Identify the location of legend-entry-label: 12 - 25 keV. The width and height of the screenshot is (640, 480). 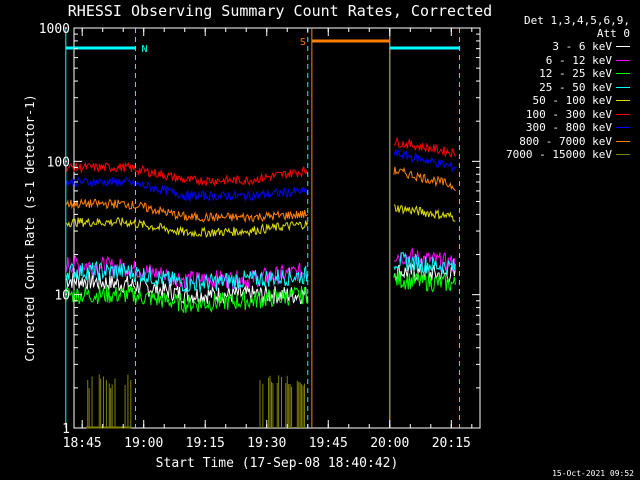
(575, 73).